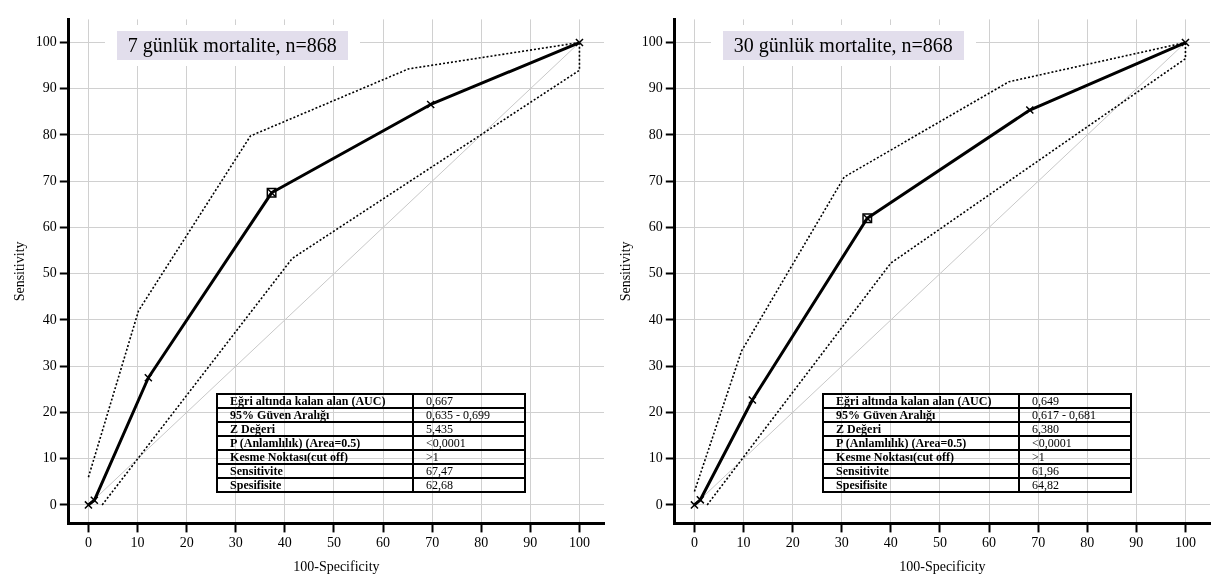 The height and width of the screenshot is (588, 1228). I want to click on annotation: 67,47, so click(469, 471).